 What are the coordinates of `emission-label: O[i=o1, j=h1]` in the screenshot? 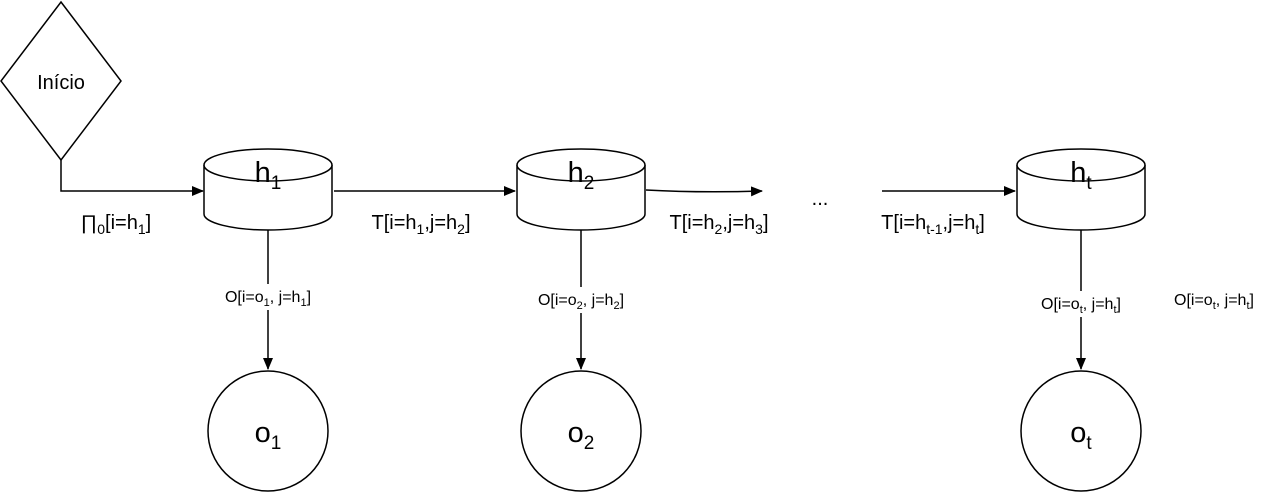 It's located at (268, 299).